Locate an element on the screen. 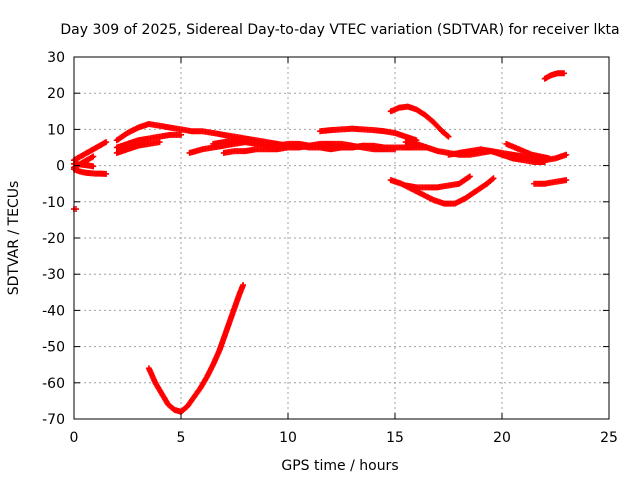 Image resolution: width=640 pixels, height=480 pixels. series-band-c is located at coordinates (309, 148).